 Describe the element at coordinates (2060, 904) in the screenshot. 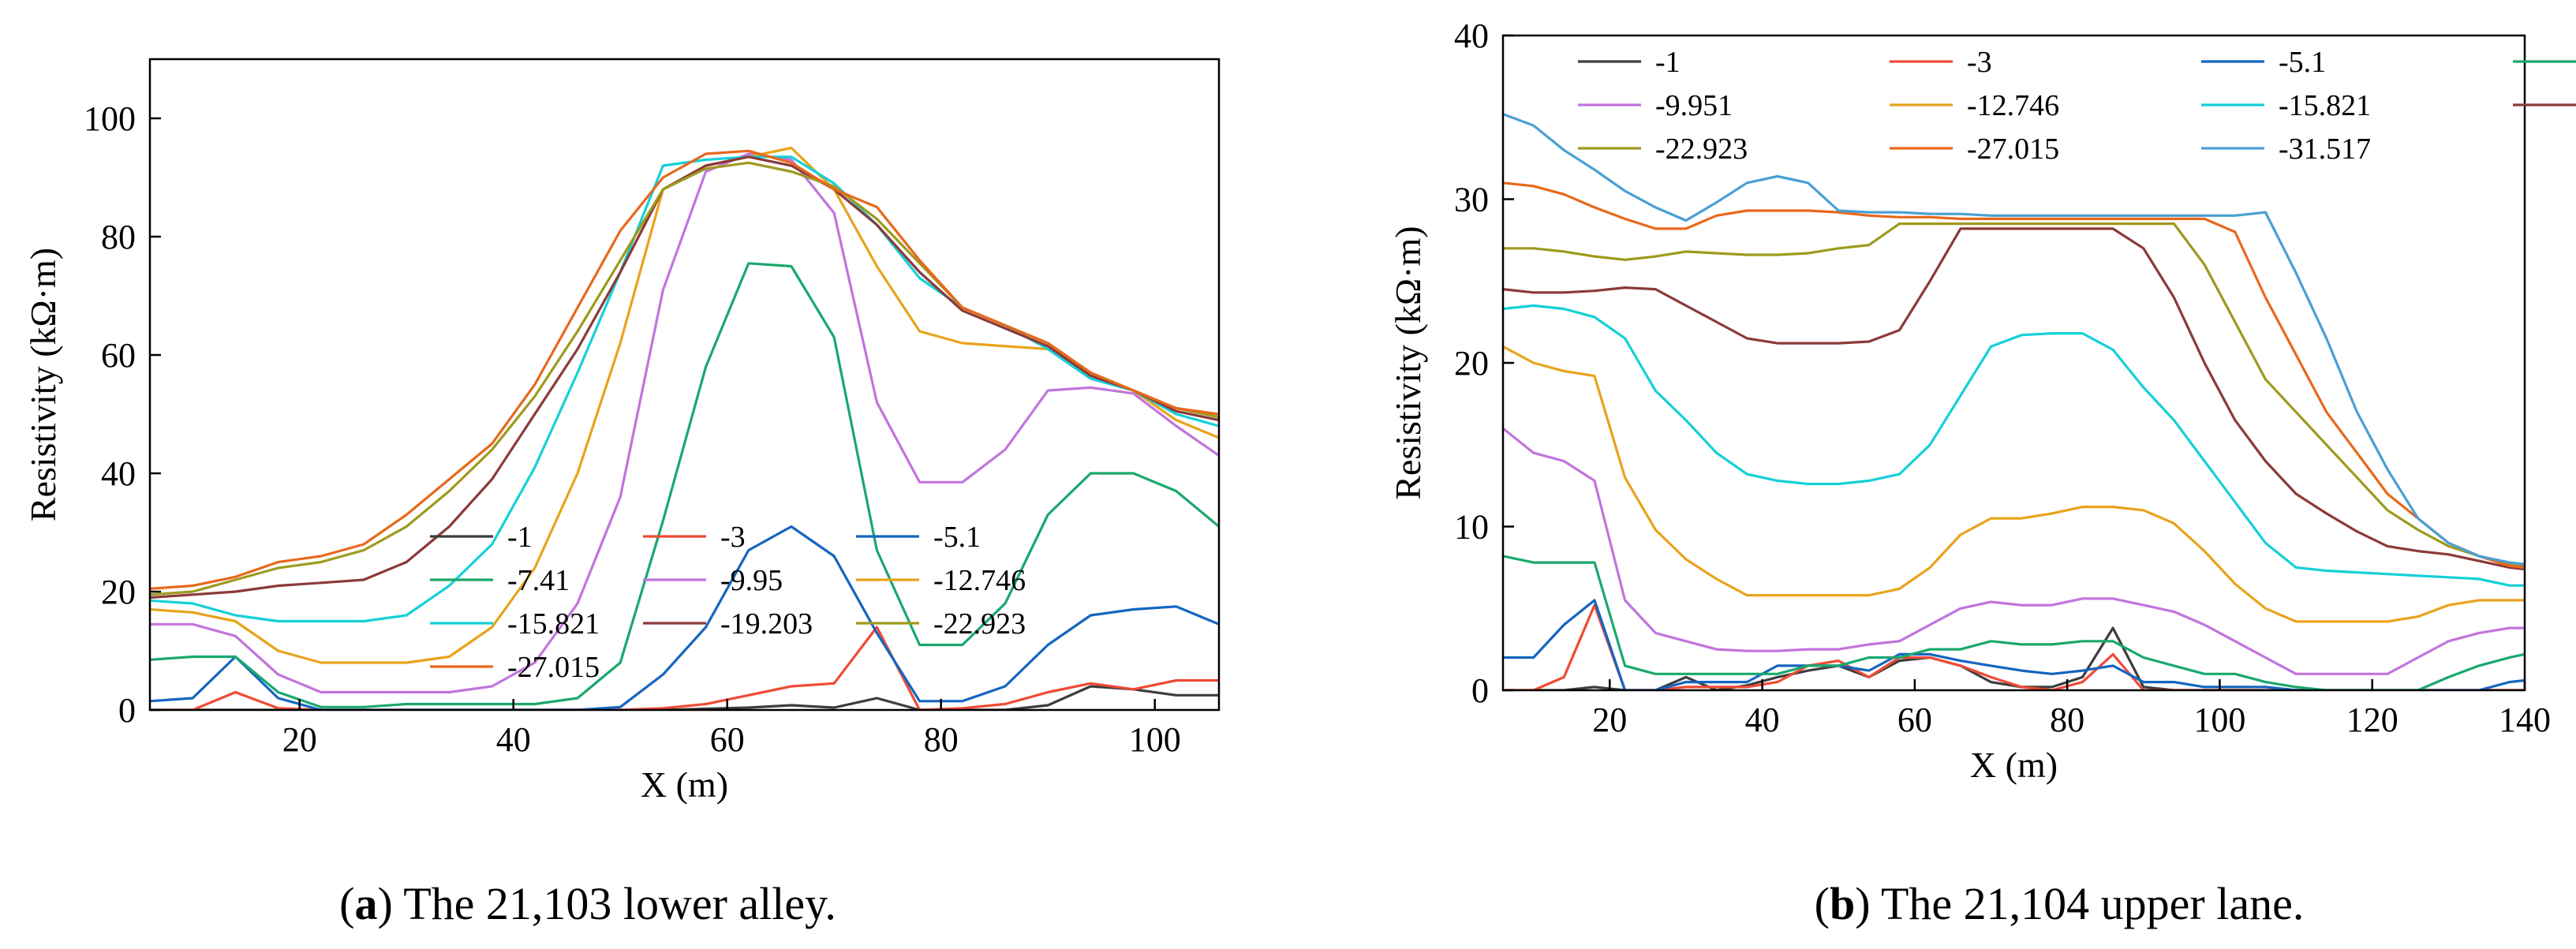

I see `figure-caption: (b) The 21,104 upper lane.` at that location.